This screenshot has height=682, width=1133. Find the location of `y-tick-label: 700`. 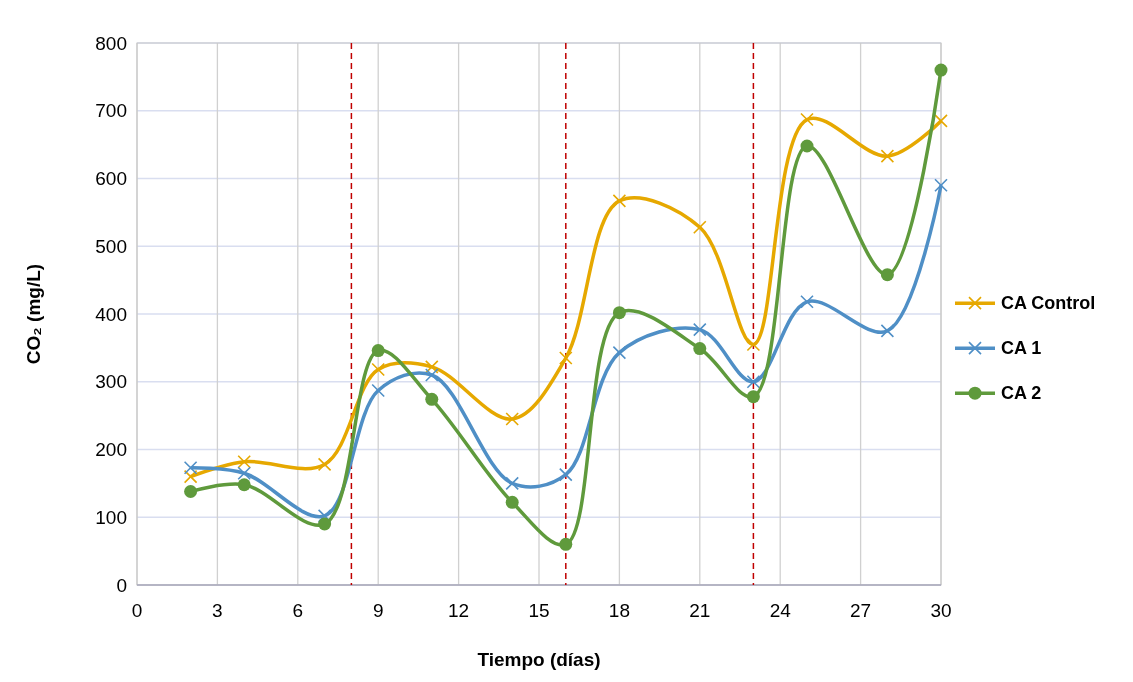

y-tick-label: 700 is located at coordinates (111, 111).